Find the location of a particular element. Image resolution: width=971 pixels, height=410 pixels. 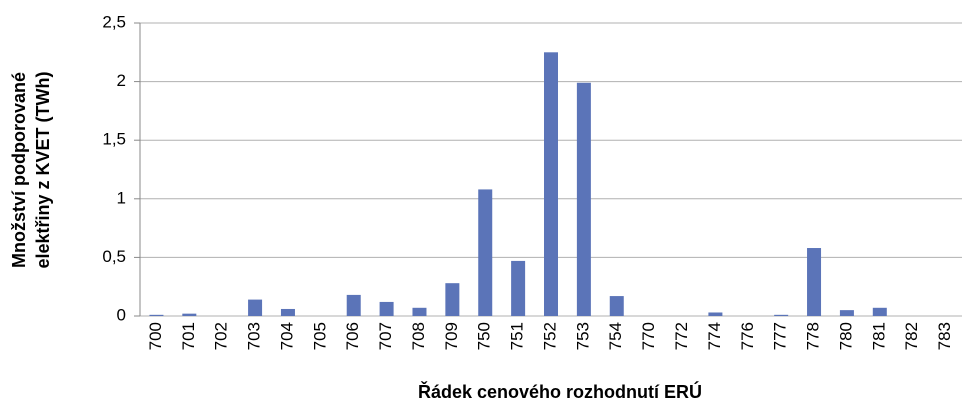

x-tick-label: 700 is located at coordinates (155, 336).